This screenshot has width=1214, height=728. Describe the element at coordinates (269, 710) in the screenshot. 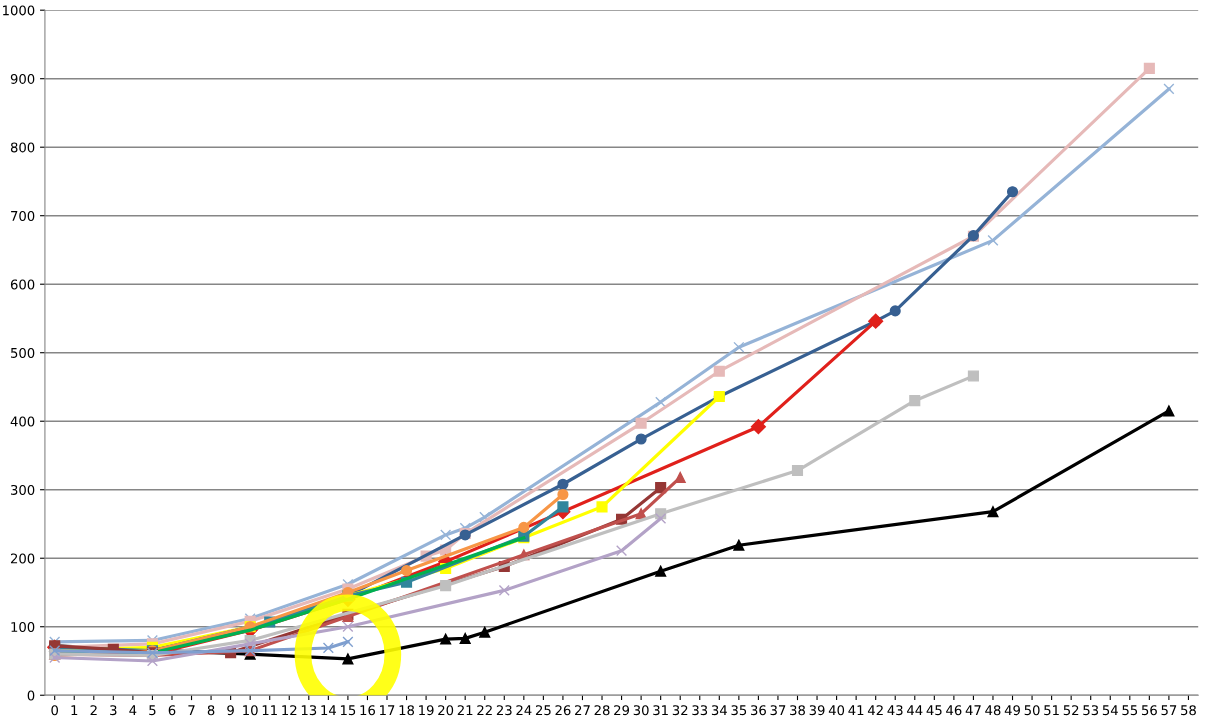

I see `x-tick-label: 11` at that location.